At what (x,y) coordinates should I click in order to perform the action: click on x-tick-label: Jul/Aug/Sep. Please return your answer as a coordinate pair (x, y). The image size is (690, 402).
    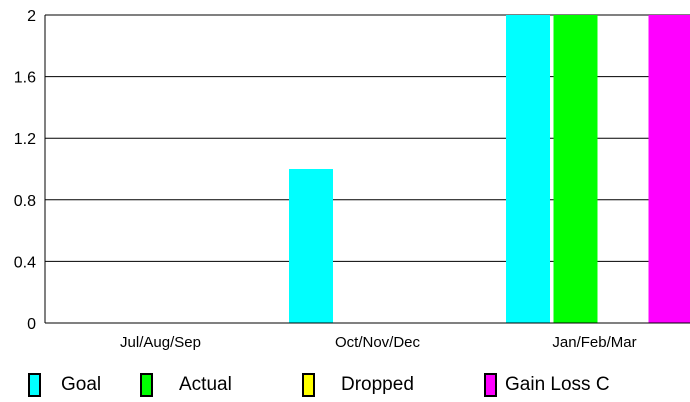
    Looking at the image, I should click on (160, 342).